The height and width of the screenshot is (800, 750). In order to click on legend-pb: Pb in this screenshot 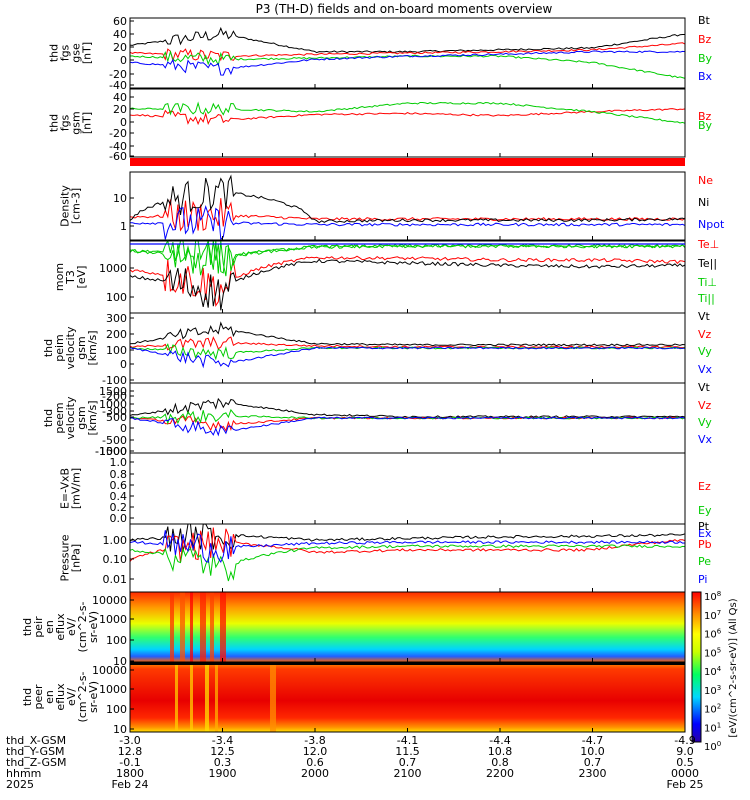, I will do `click(705, 544)`.